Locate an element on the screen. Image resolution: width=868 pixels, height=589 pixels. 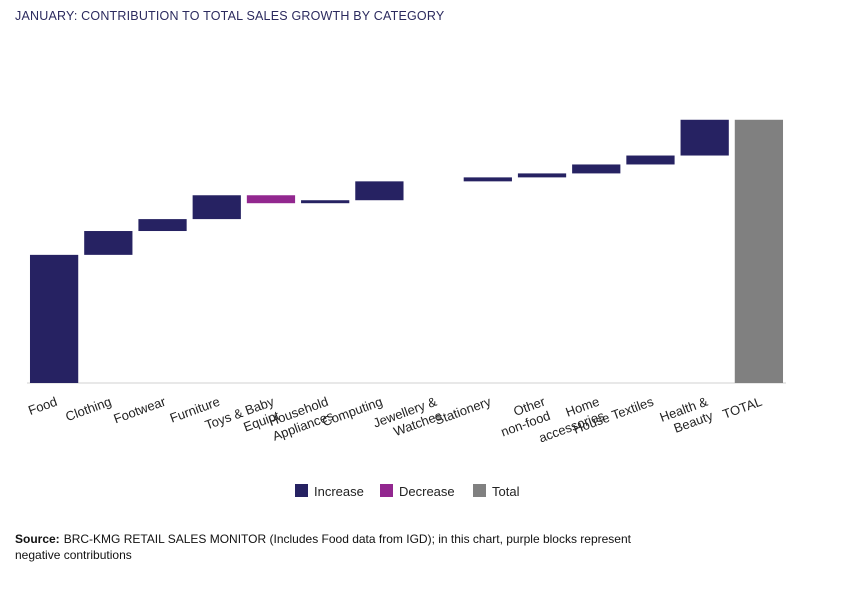
x-tick-label-group: Footwear is located at coordinates (139, 409).